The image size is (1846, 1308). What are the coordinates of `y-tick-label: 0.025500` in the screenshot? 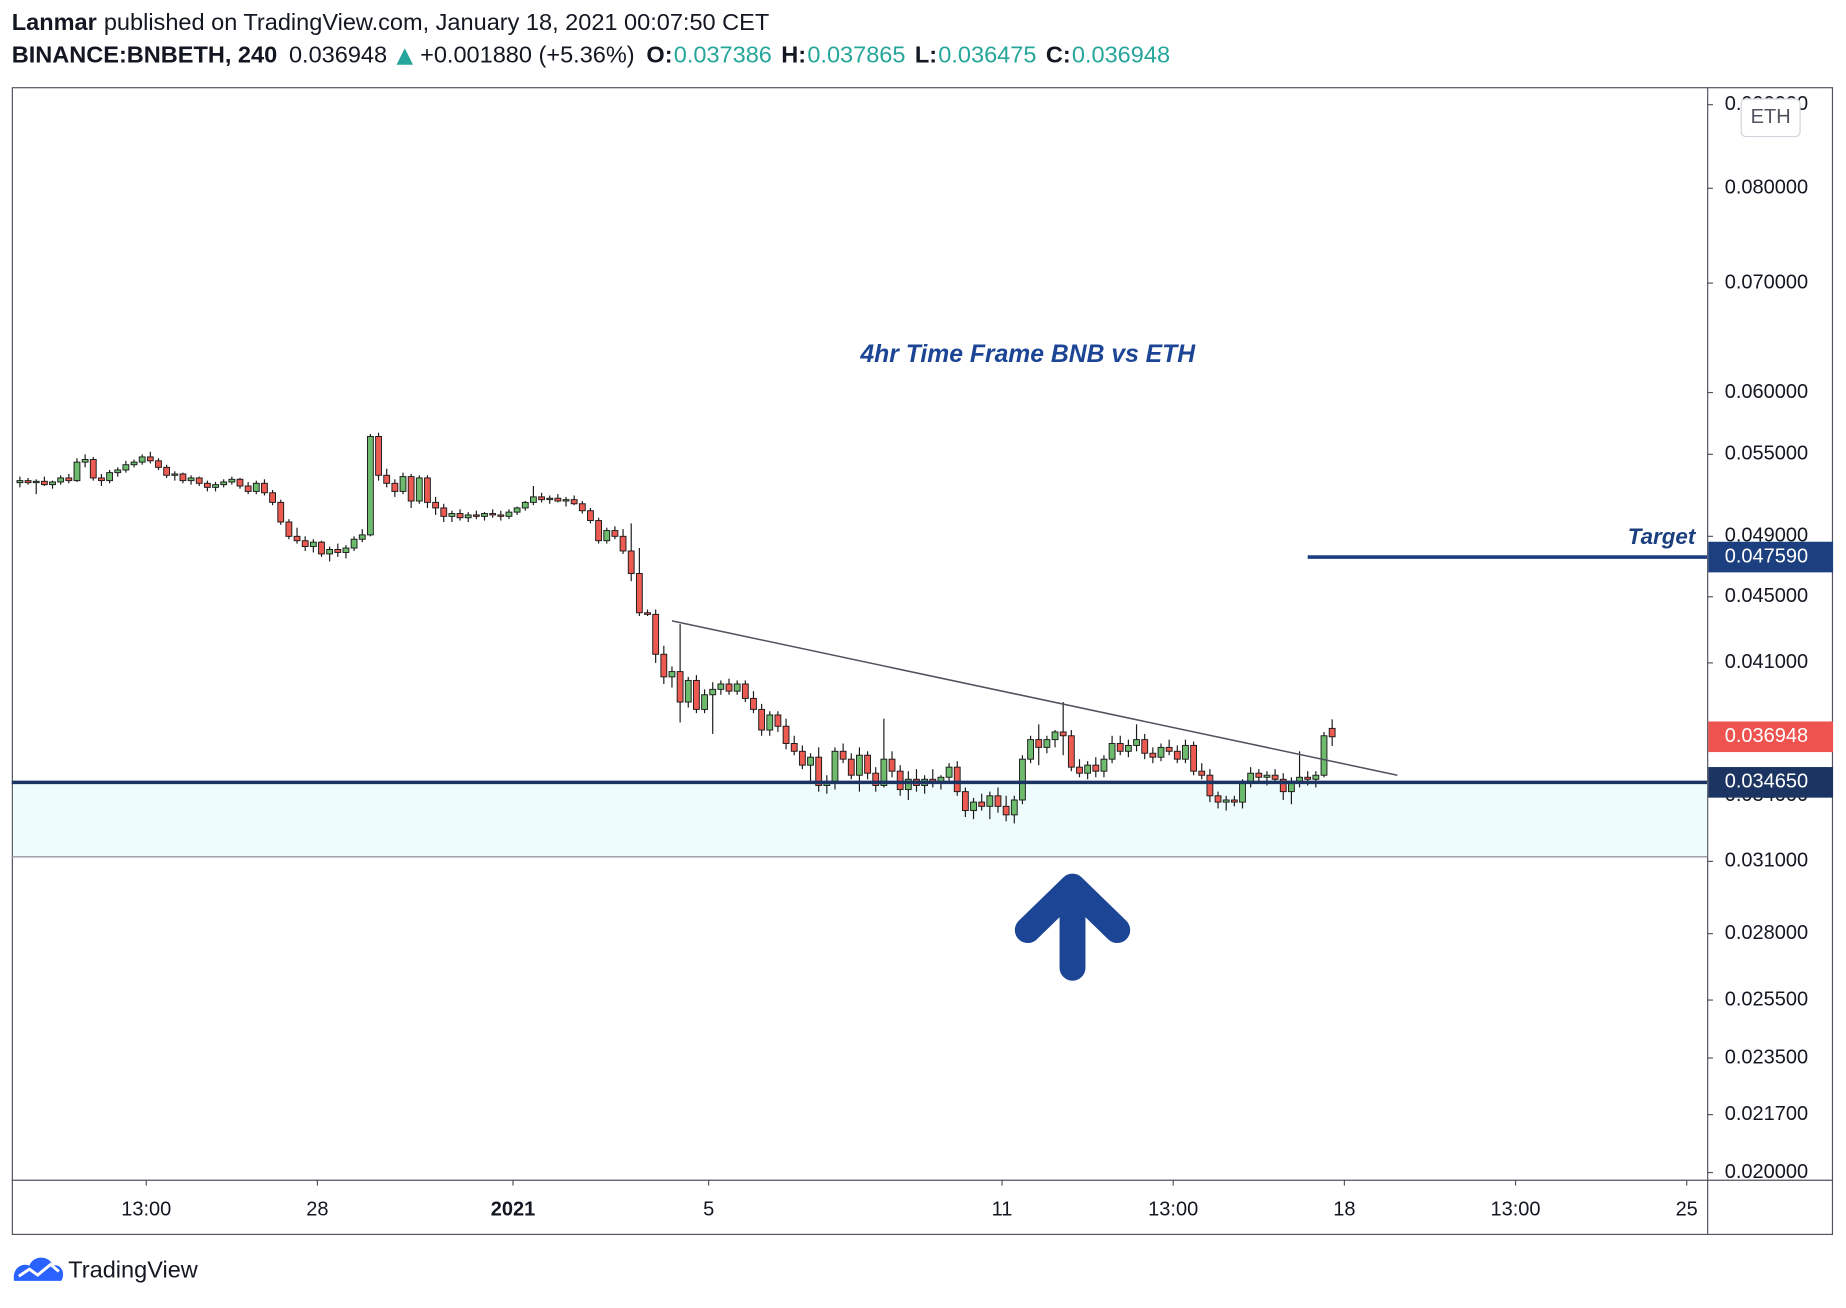 It's located at (1766, 999).